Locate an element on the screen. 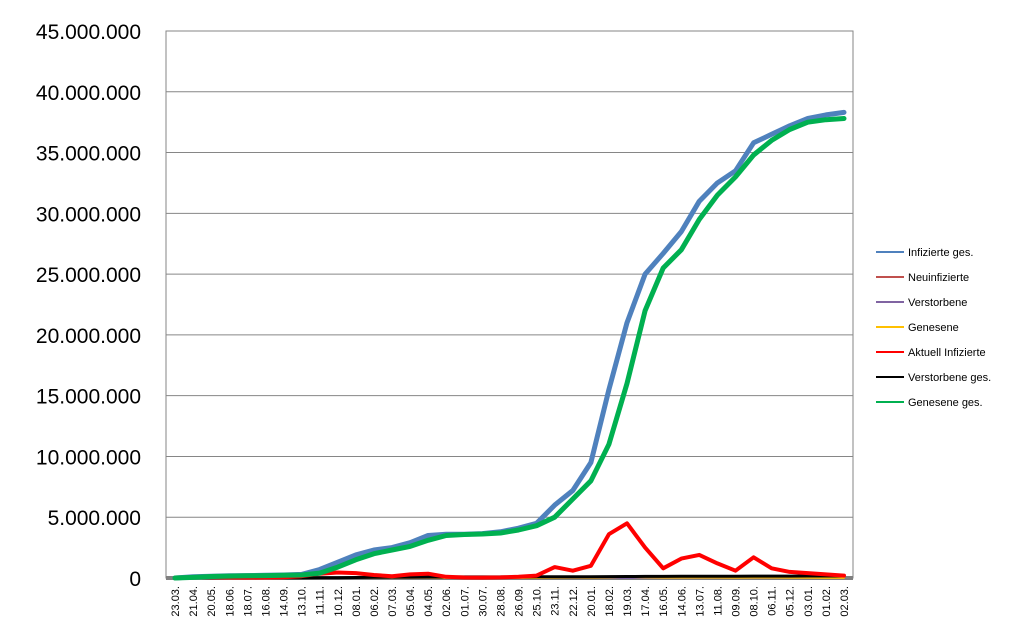 This screenshot has height=643, width=1011. x-tick-label: 01.07. is located at coordinates (465, 601).